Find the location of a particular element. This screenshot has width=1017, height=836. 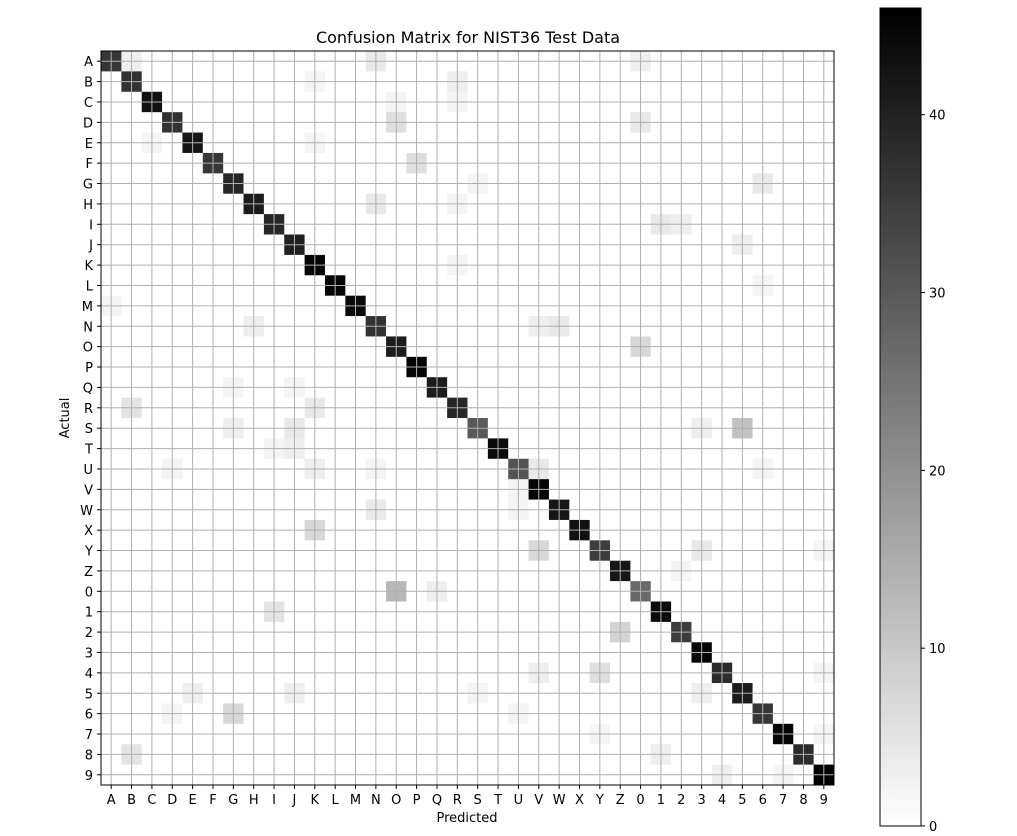

y-tick-label: Y is located at coordinates (88, 552).